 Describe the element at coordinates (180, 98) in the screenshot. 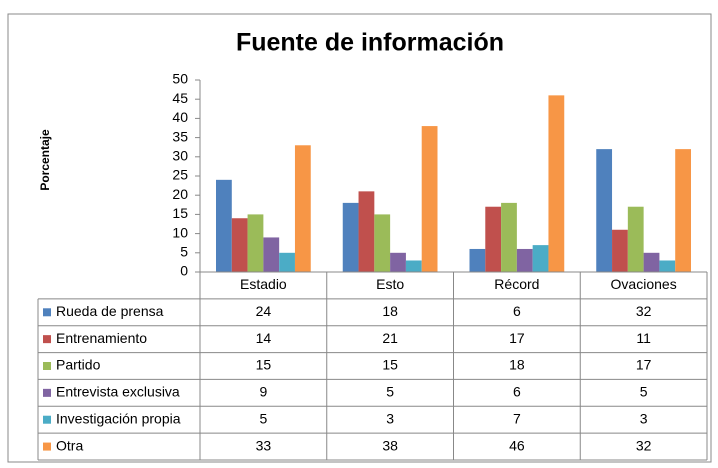

I see `y-tick-label: 45` at that location.